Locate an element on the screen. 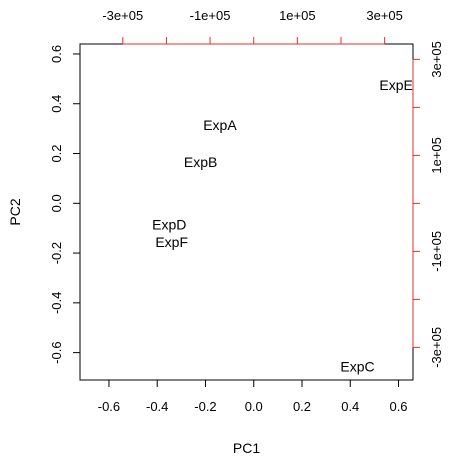  point-label: ExpB is located at coordinates (200, 162).